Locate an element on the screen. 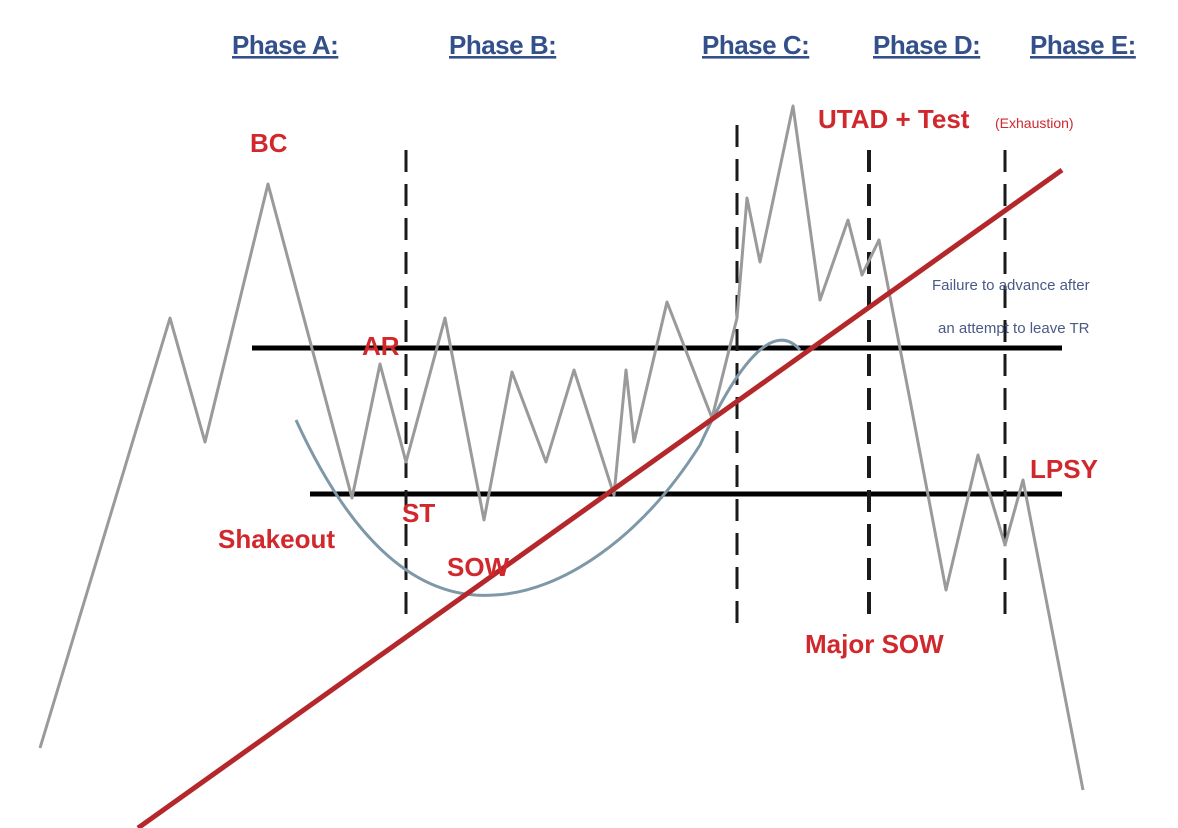 The image size is (1178, 828). shakeout-label: Shakeout is located at coordinates (276, 539).